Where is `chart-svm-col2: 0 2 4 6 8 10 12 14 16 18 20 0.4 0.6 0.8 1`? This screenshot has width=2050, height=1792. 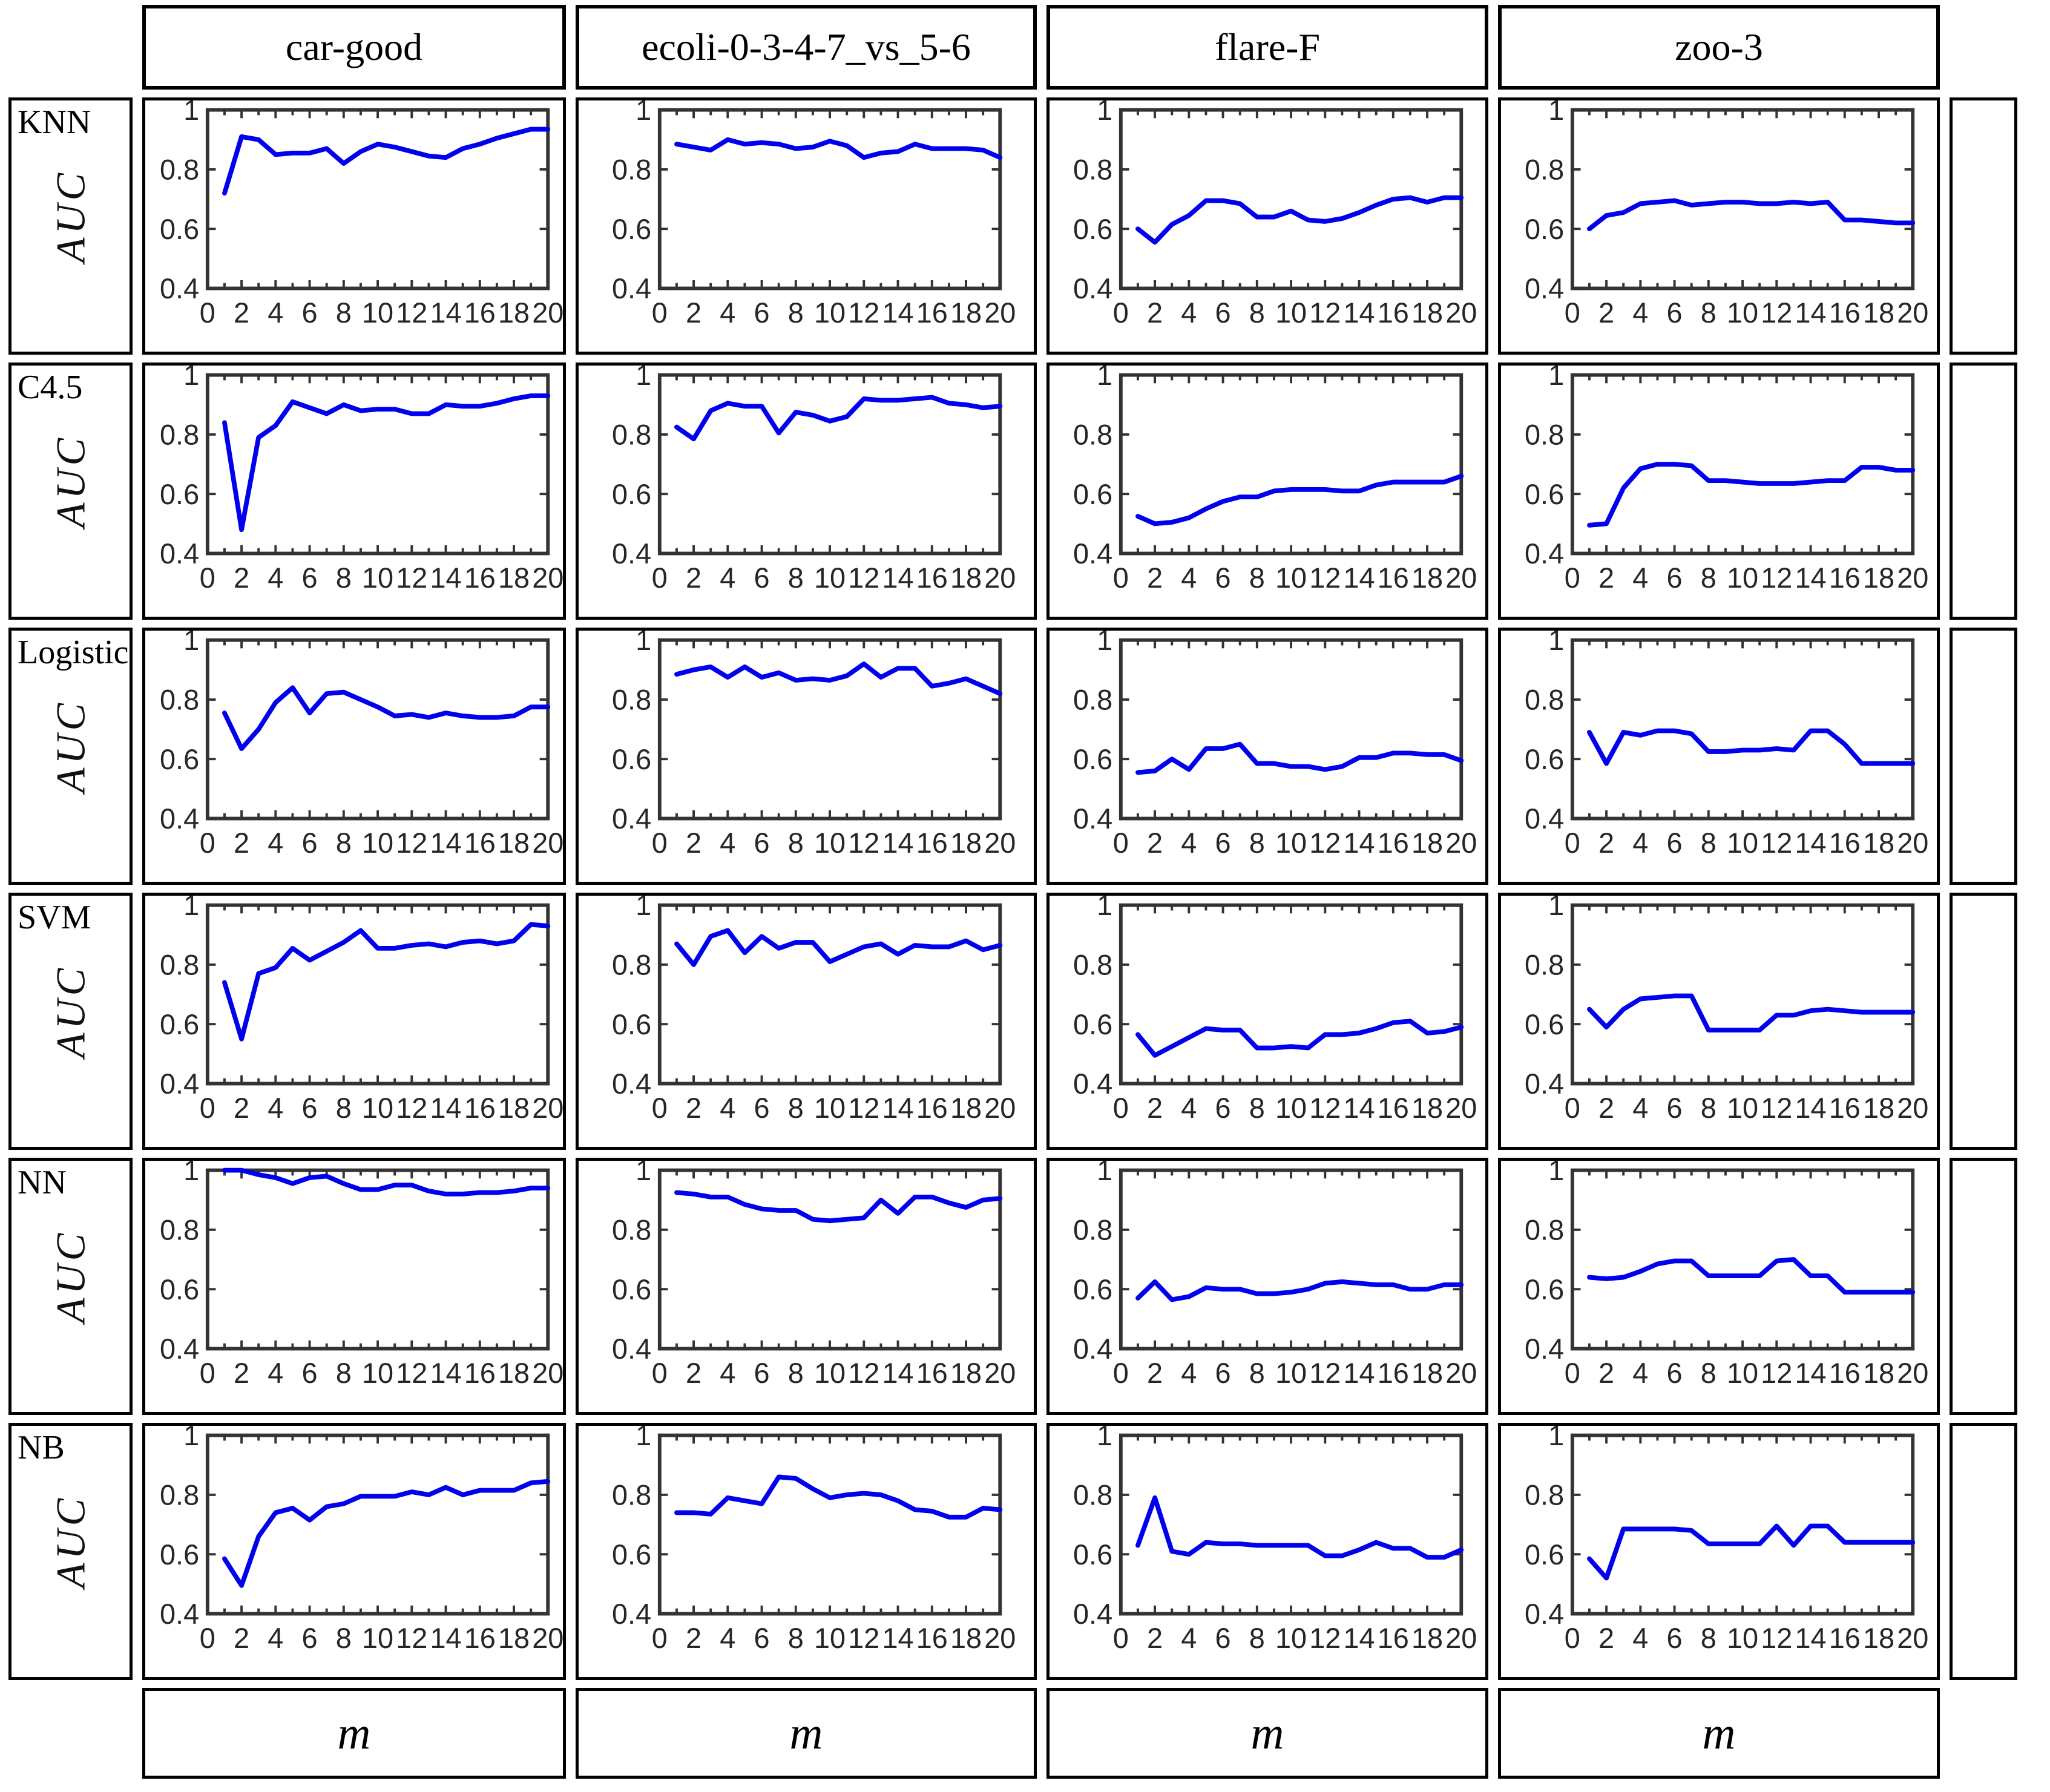 chart-svm-col2: 0 2 4 6 8 10 12 14 16 18 20 0.4 0.6 0.8 1 is located at coordinates (1267, 1021).